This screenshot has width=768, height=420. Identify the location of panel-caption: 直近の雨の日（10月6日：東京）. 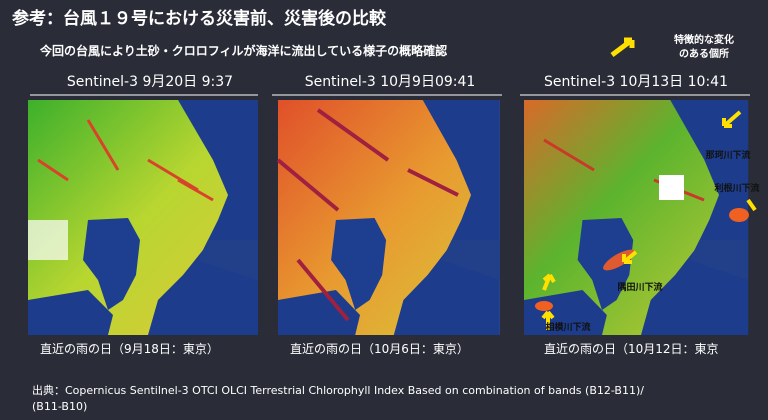
(379, 349).